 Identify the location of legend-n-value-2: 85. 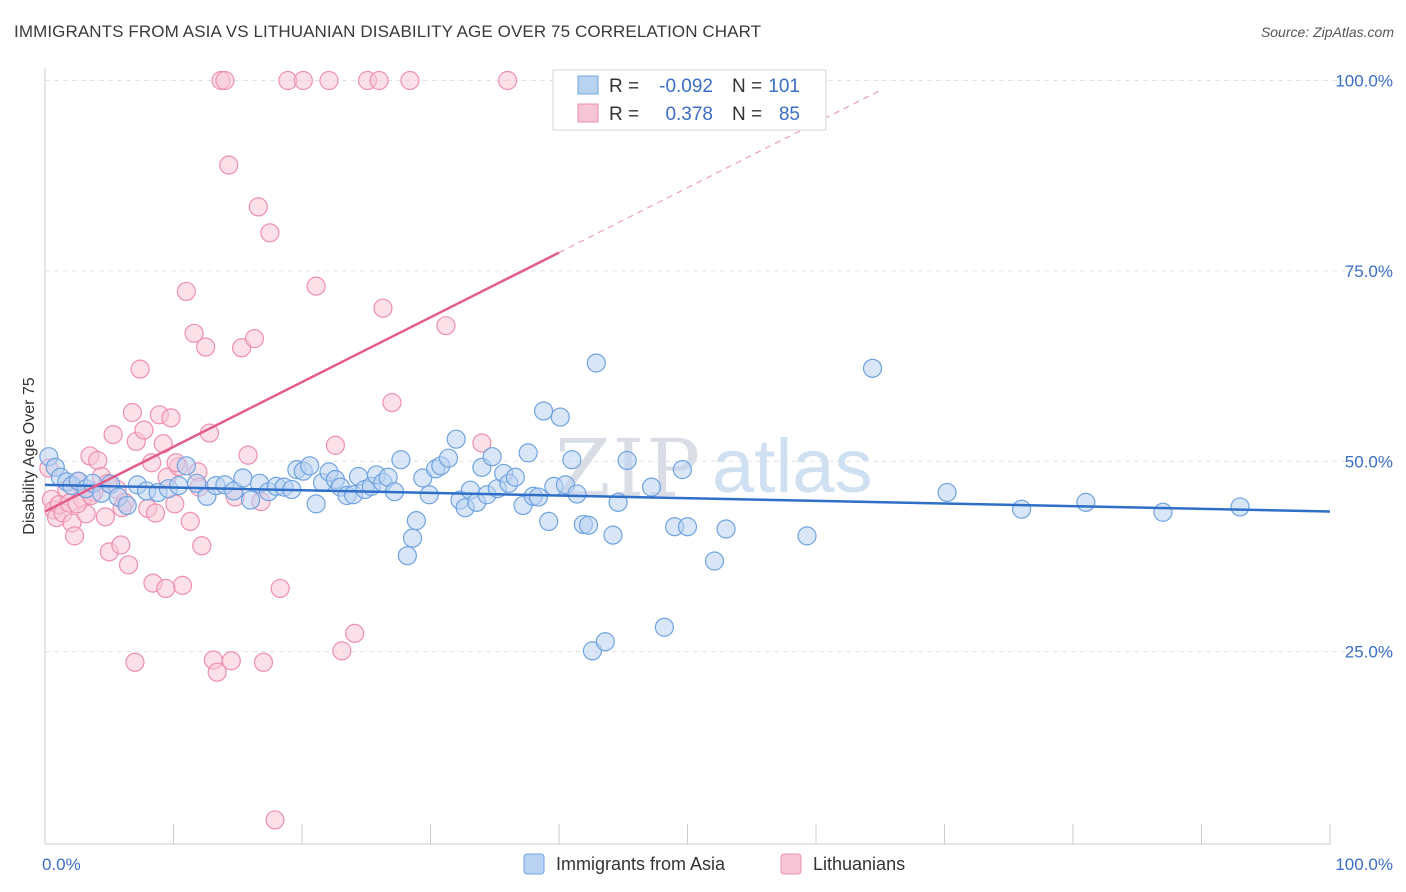
(789, 114).